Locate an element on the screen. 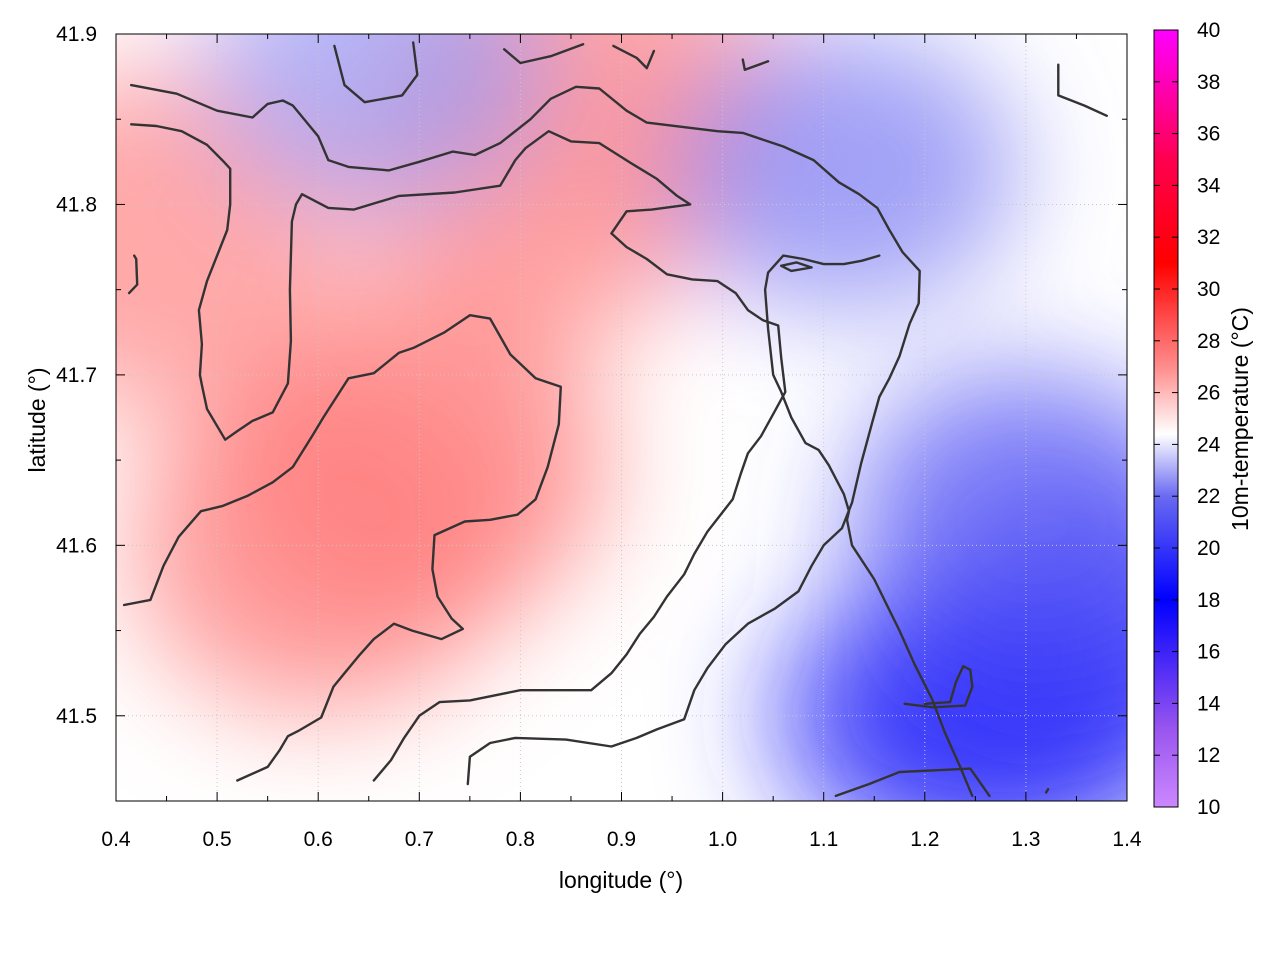  y-tick-label: 41.7 is located at coordinates (76, 375).